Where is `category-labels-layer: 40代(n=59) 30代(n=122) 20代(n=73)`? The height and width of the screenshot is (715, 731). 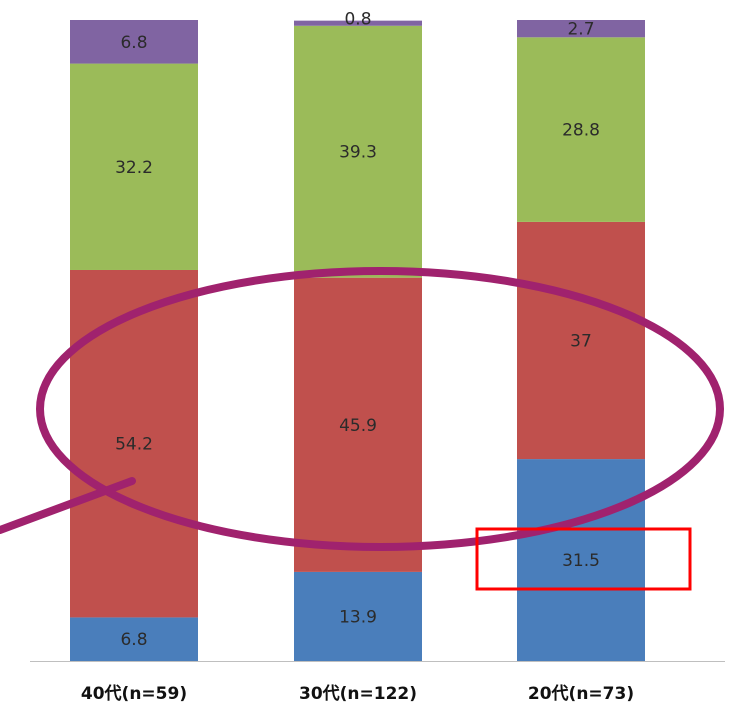 category-labels-layer: 40代(n=59) 30代(n=122) 20代(n=73) is located at coordinates (357, 693).